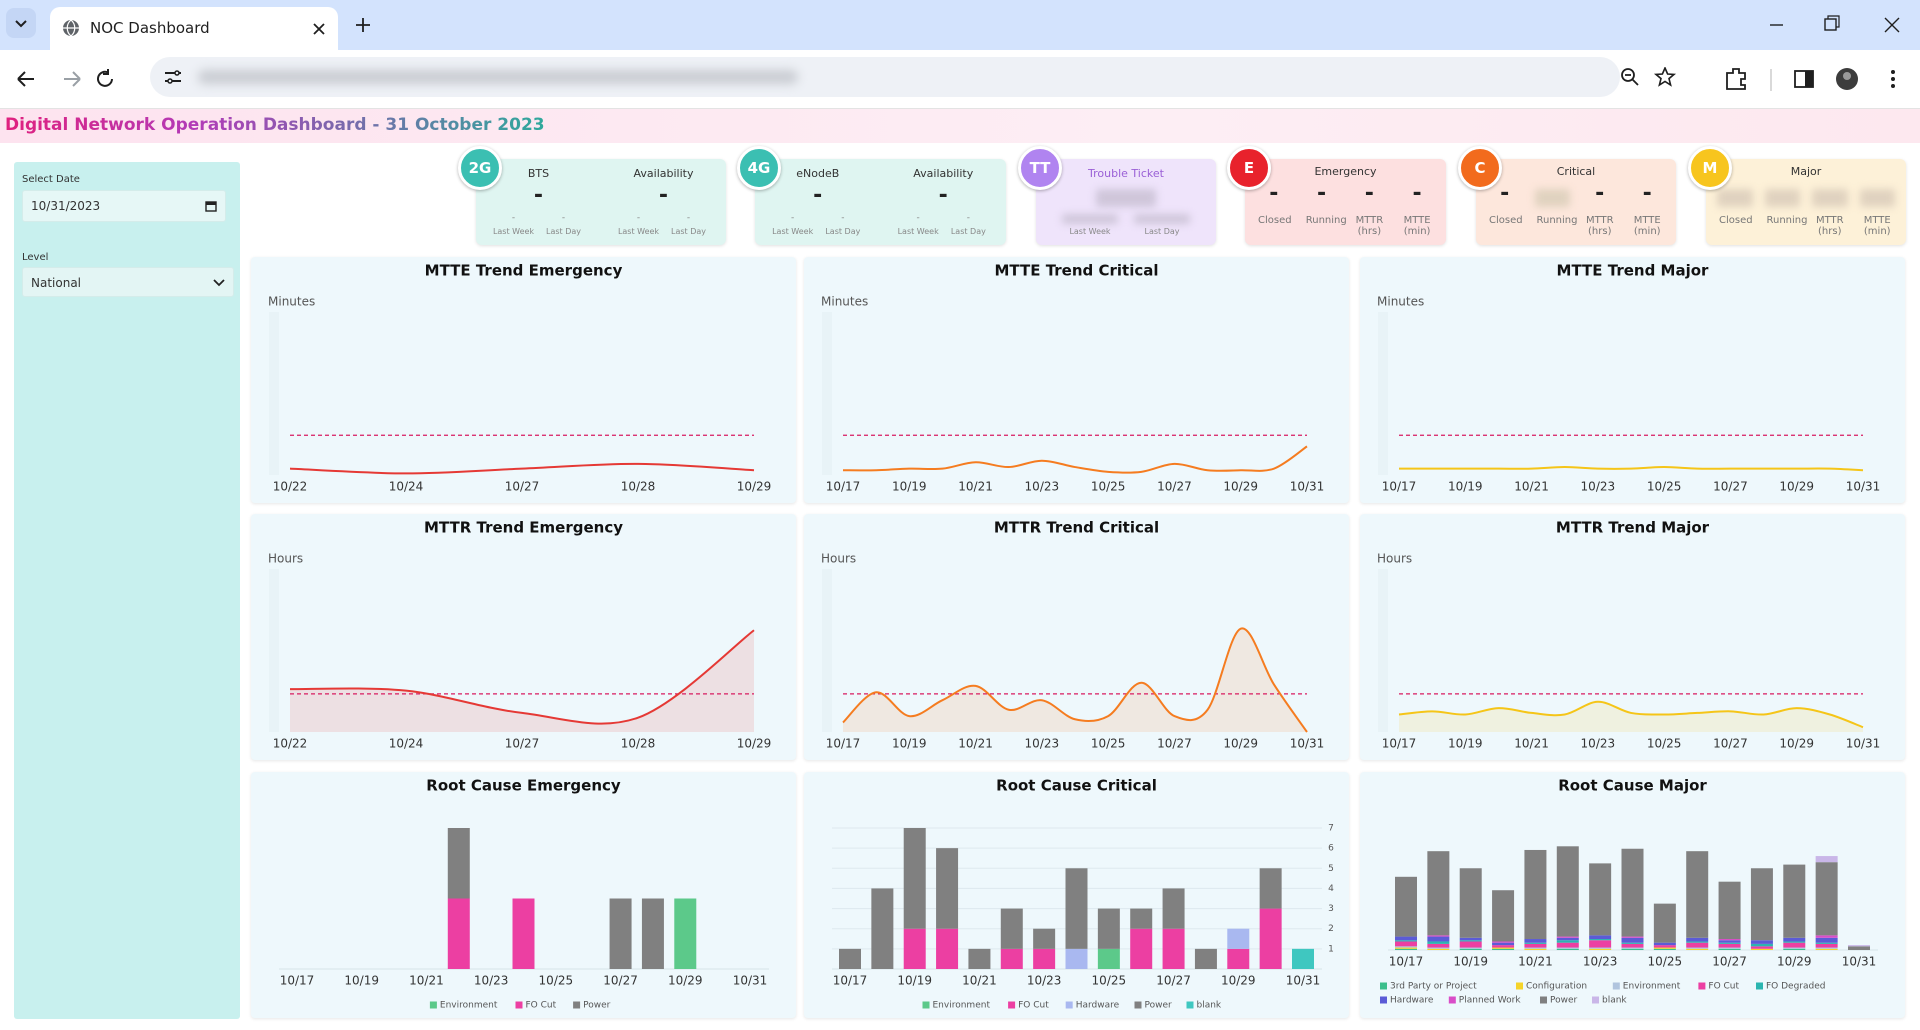  I want to click on kpi-metric-label: MTTE (min), so click(1647, 226).